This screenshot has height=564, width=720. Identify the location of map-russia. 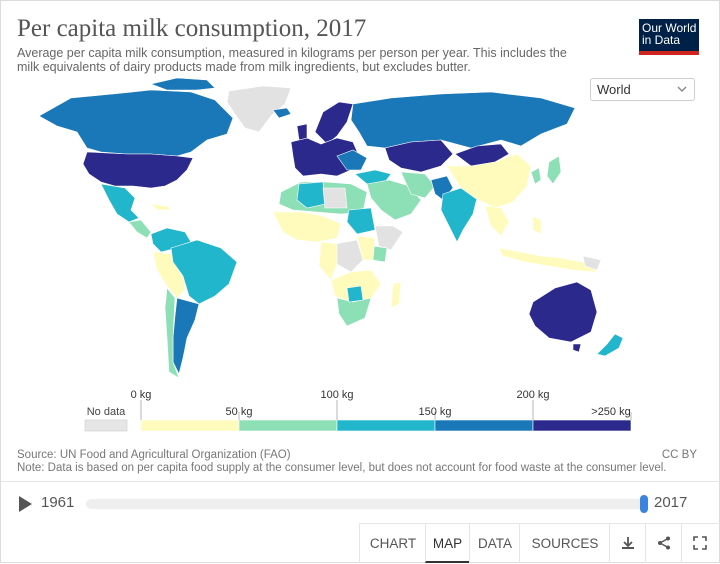
(463, 120).